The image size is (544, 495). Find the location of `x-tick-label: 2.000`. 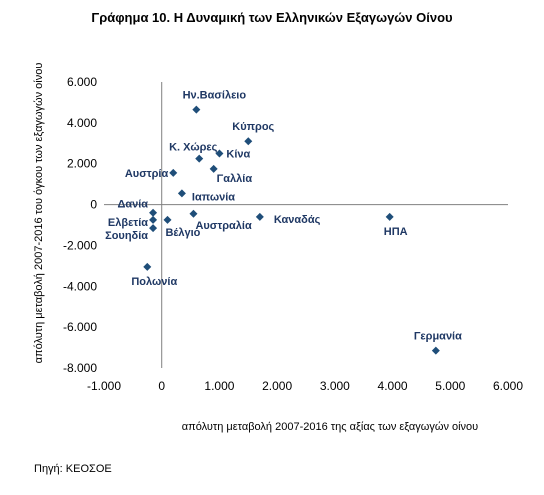

x-tick-label: 2.000 is located at coordinates (277, 386).